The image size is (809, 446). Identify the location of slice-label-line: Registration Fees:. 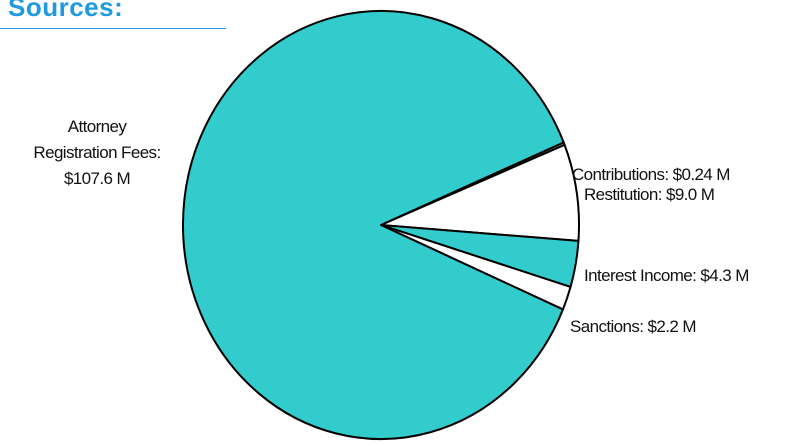
(96, 152).